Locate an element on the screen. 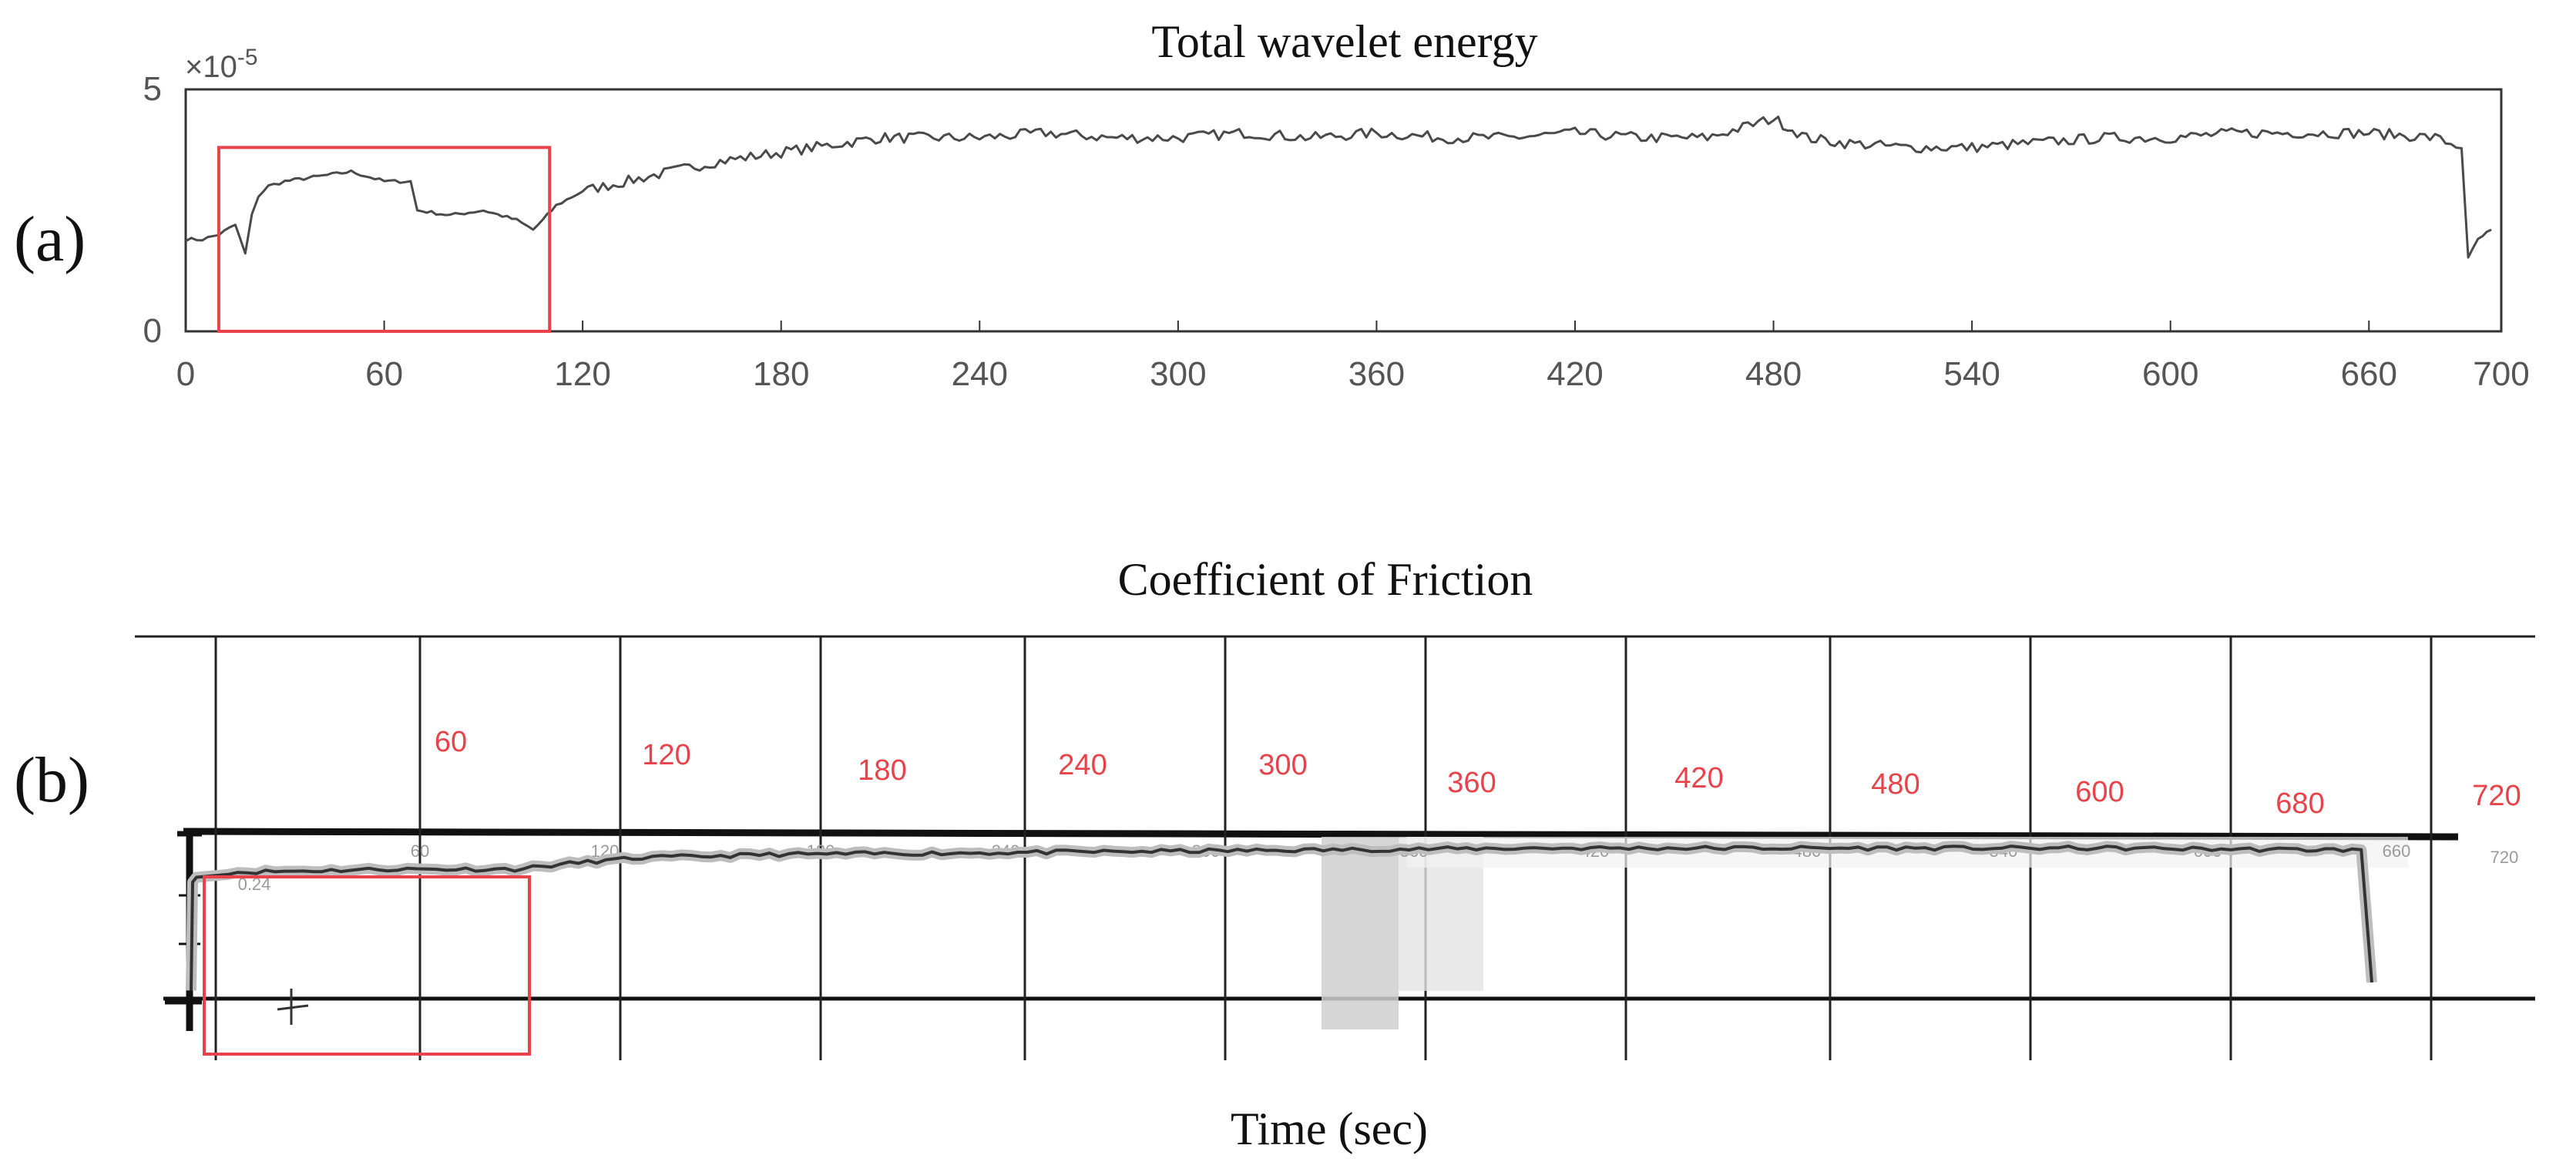  panel-b-time-label: 180 is located at coordinates (882, 770).